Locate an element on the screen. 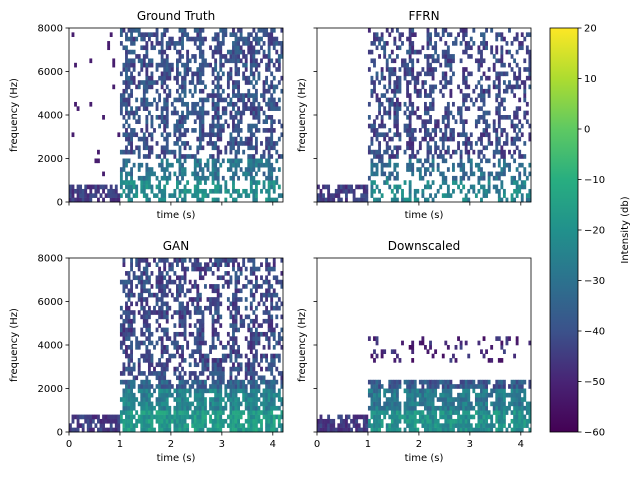 This screenshot has width=640, height=480. panel-title: Ground Truth is located at coordinates (176, 16).